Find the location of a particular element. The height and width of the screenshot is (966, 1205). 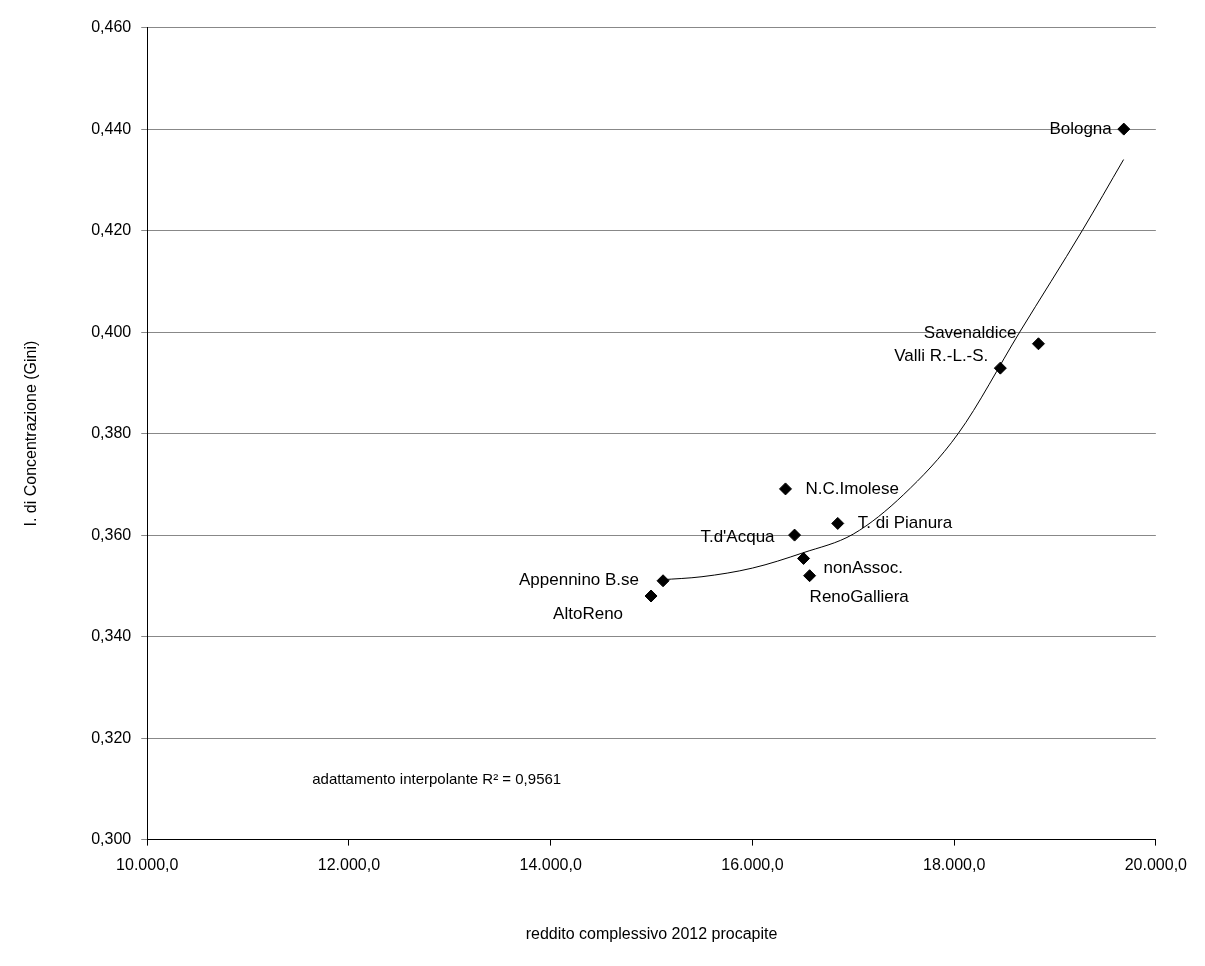

y-tick-label: 0,300 is located at coordinates (111, 839).